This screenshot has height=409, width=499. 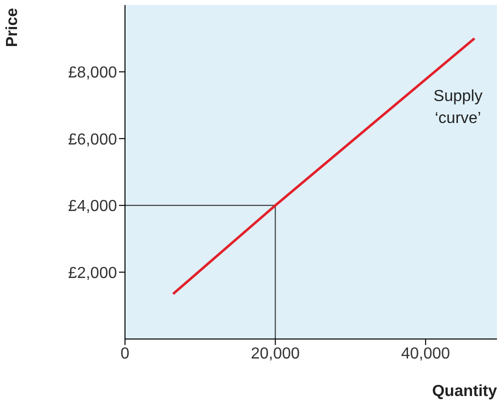 I want to click on y-tick-label: £4,000, so click(x=93, y=207).